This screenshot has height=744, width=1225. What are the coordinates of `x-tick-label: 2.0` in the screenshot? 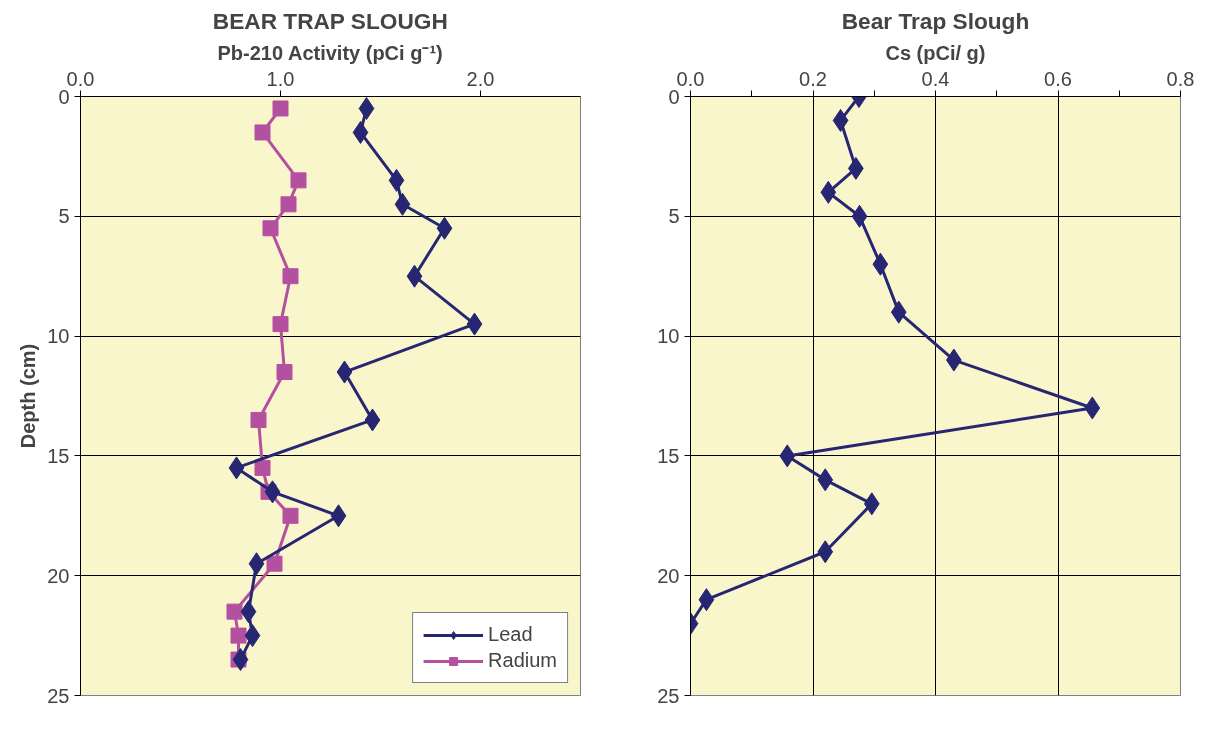 It's located at (480, 78).